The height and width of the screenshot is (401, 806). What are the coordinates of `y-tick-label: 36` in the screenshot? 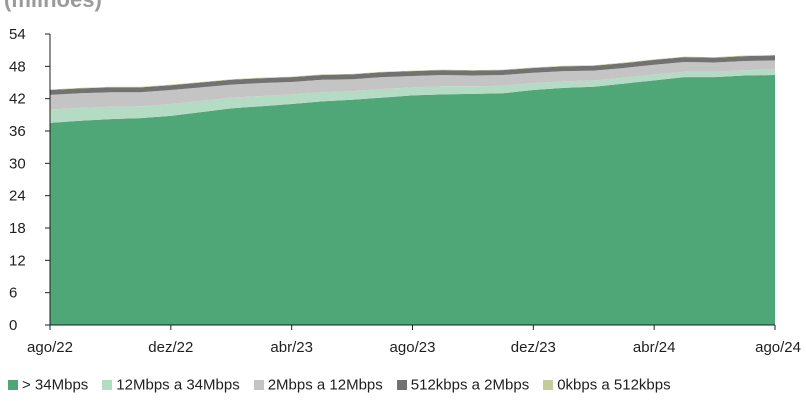 It's located at (17, 131).